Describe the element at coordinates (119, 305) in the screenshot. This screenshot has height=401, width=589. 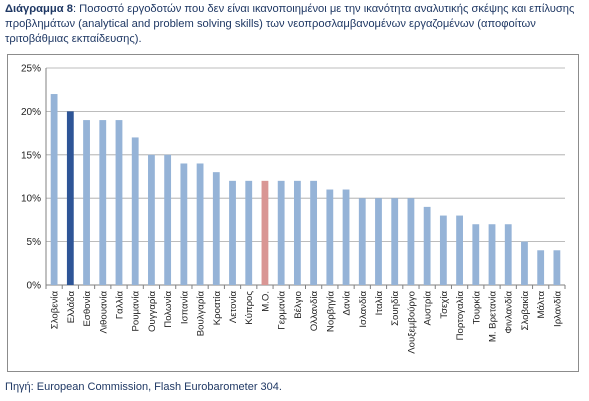
I see `x-category-label: Γαλλία` at that location.